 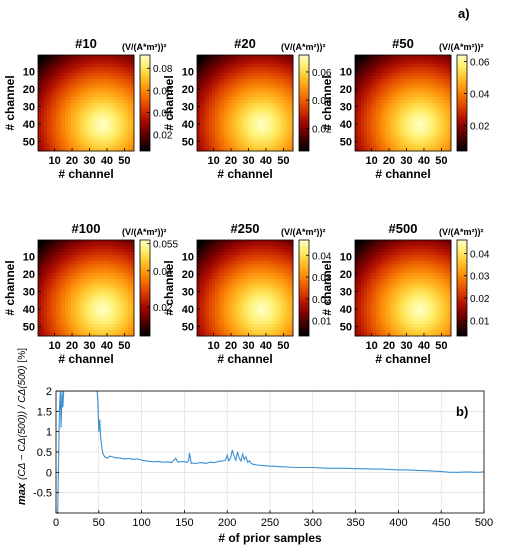 I want to click on colorbar-tick-label: 0.04, so click(x=480, y=94).